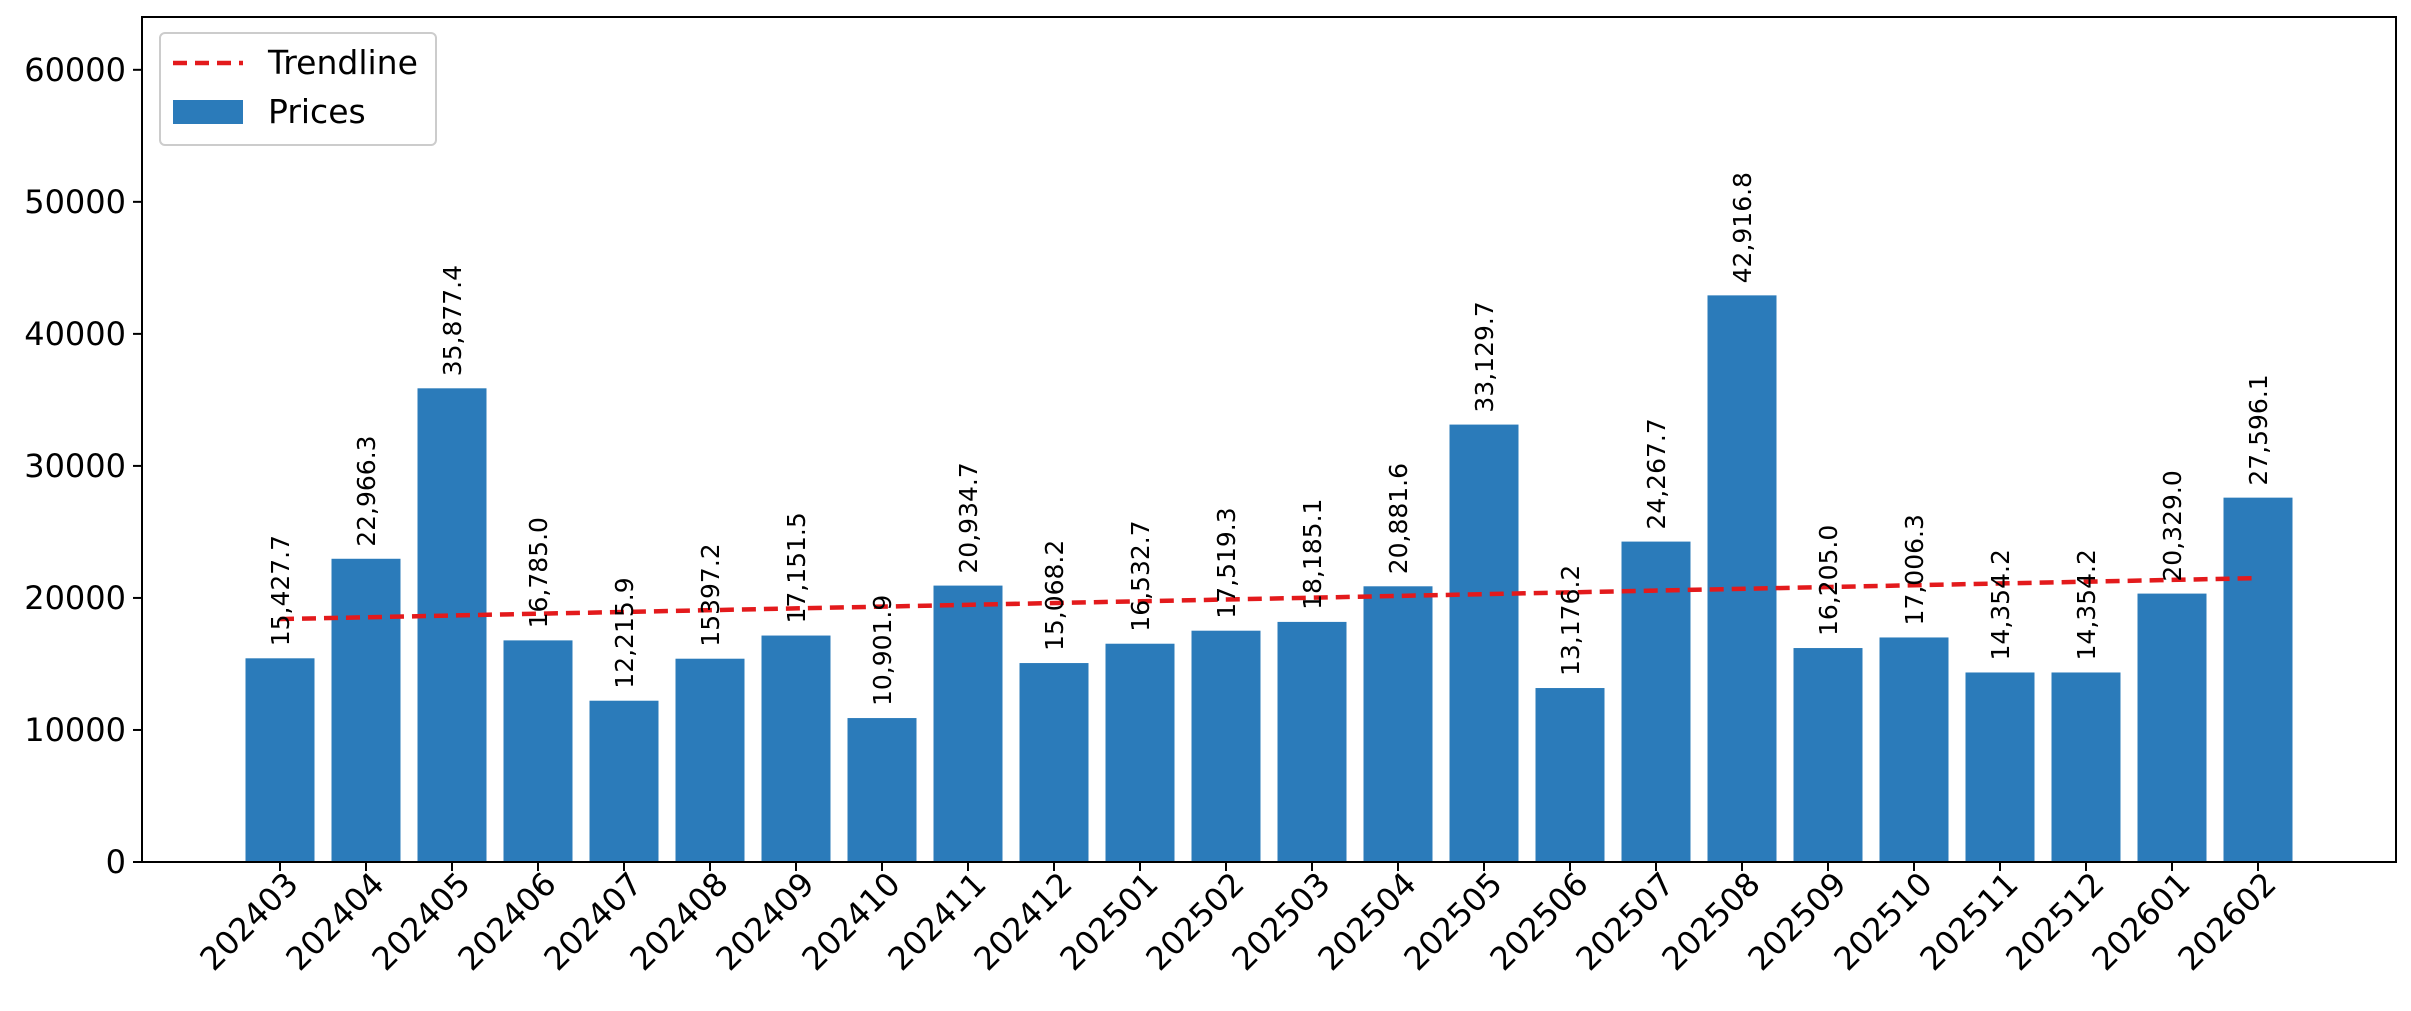 The width and height of the screenshot is (2411, 1011). Describe the element at coordinates (280, 590) in the screenshot. I see `bar-value-label: 15,427.7` at that location.